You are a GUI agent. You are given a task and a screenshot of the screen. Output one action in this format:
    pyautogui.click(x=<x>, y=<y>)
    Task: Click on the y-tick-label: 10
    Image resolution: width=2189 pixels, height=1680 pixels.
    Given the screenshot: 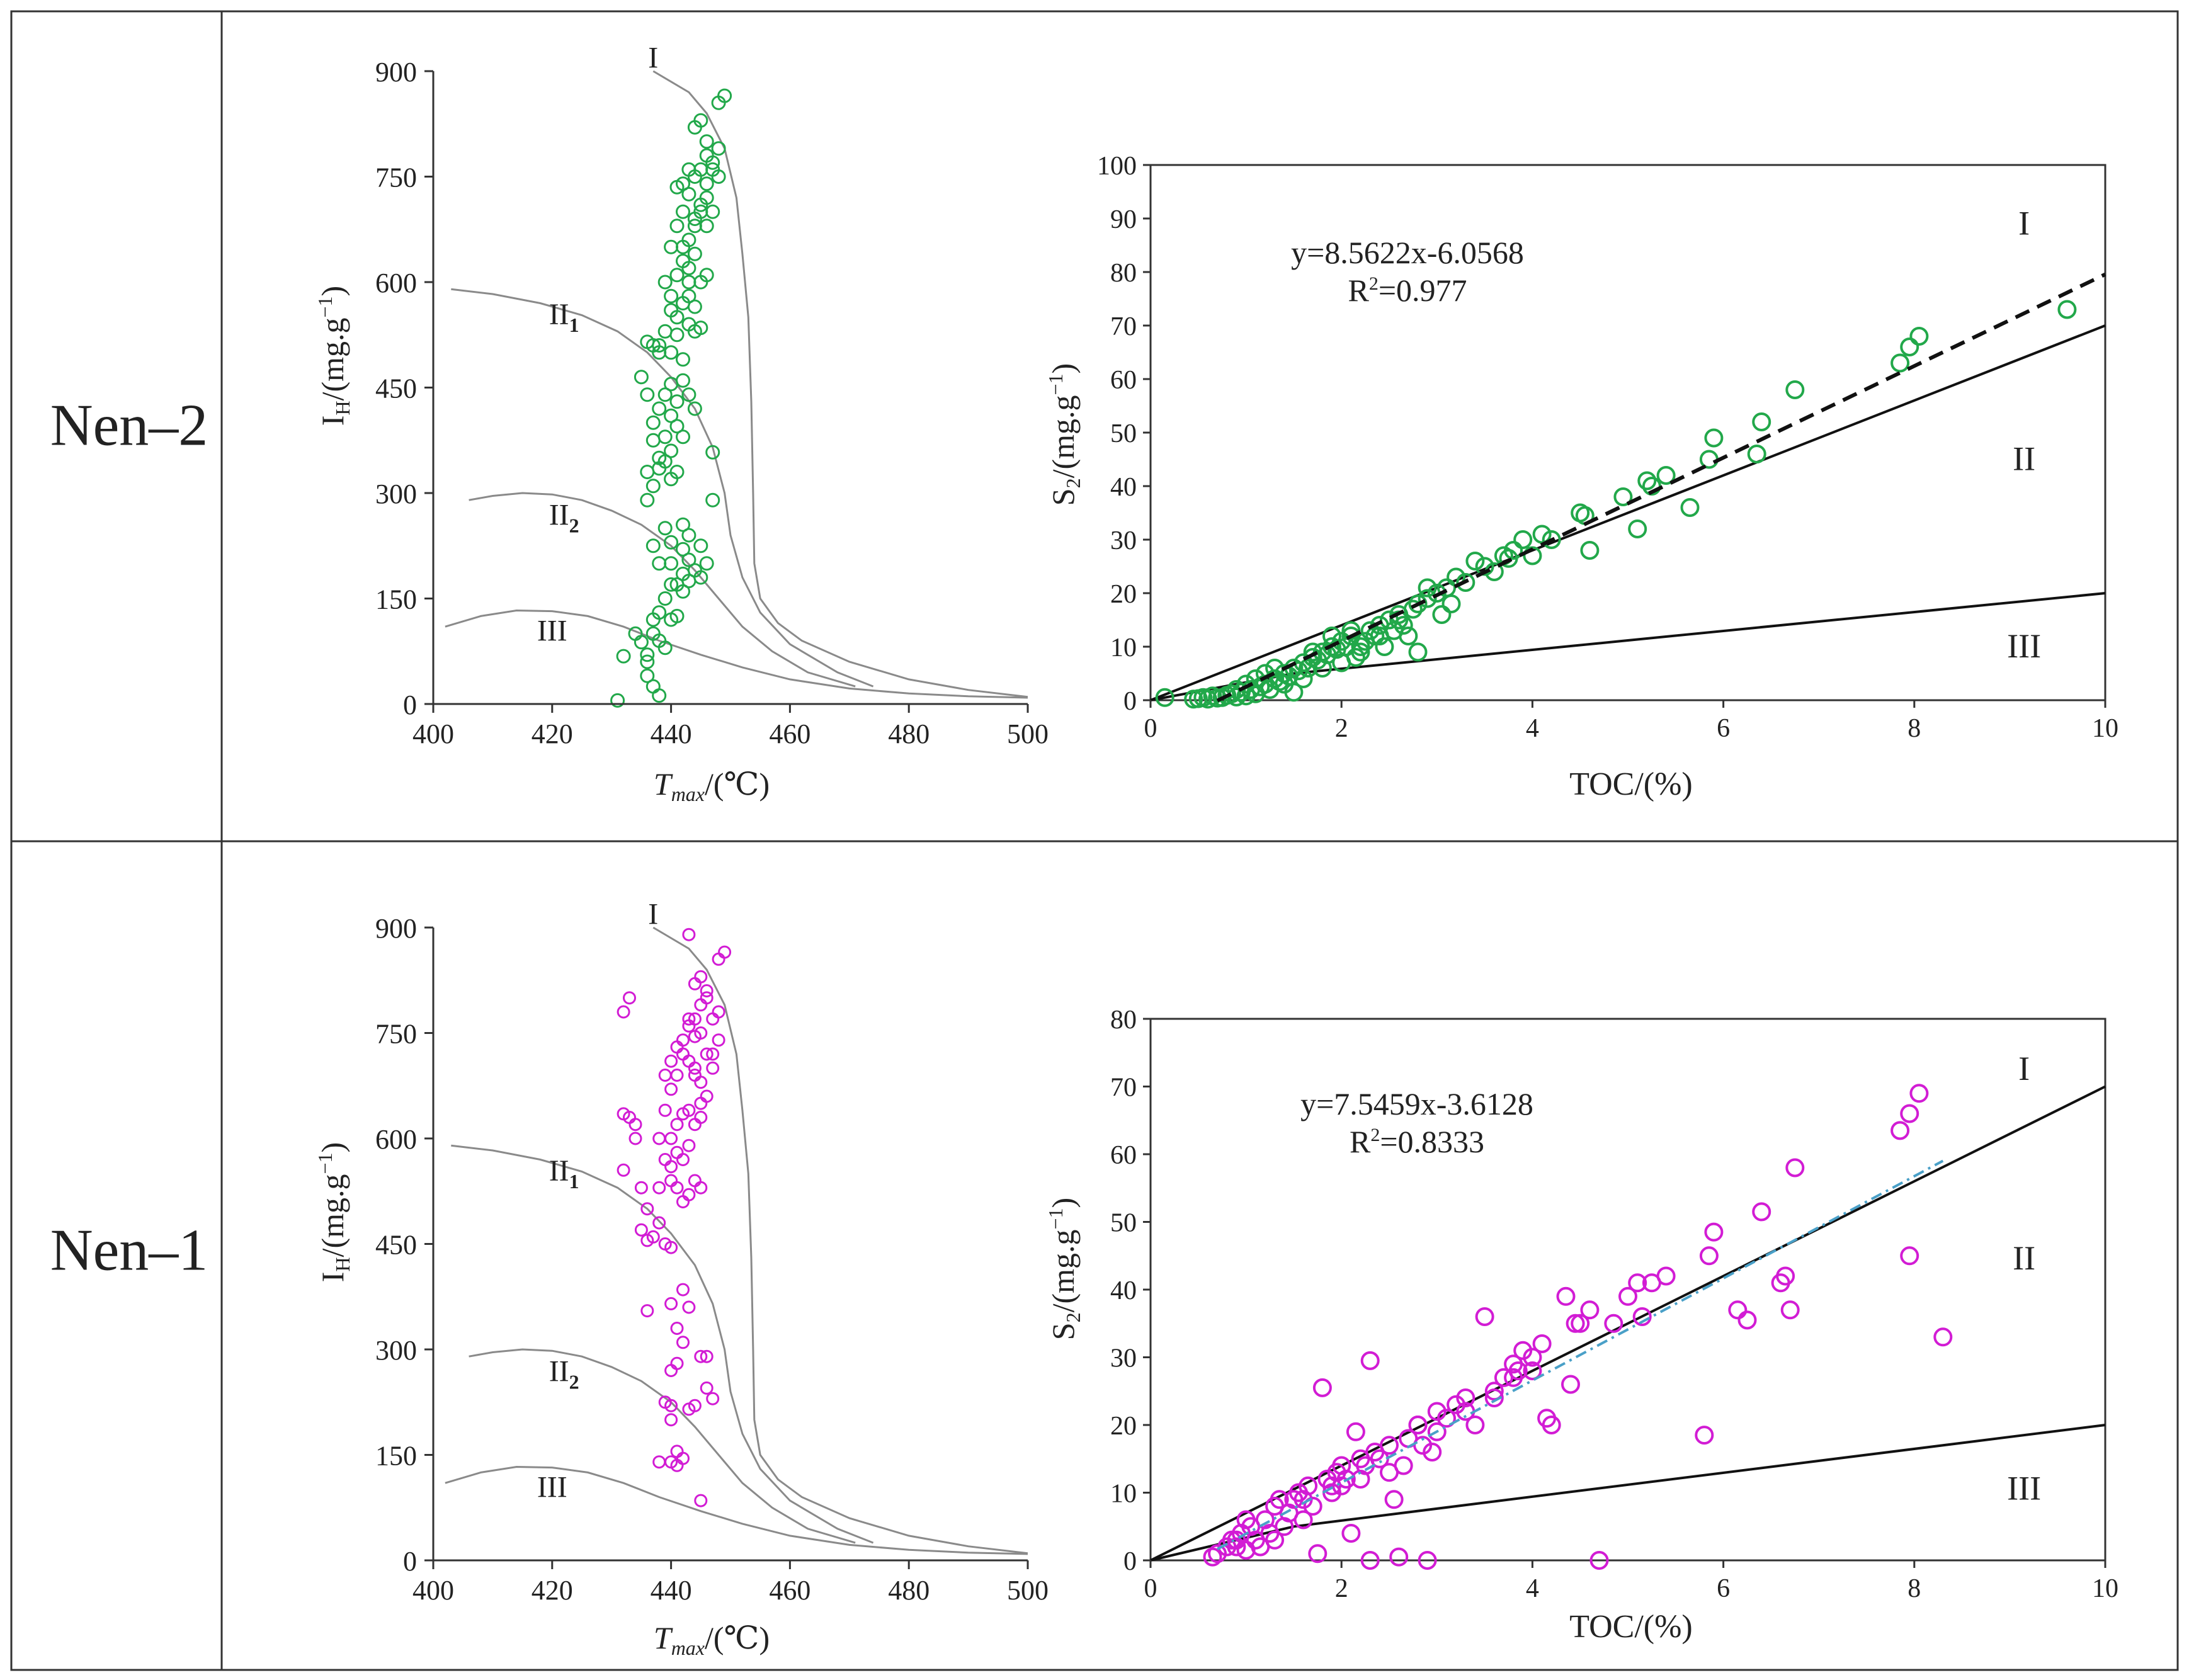 What is the action you would take?
    pyautogui.click(x=1123, y=647)
    